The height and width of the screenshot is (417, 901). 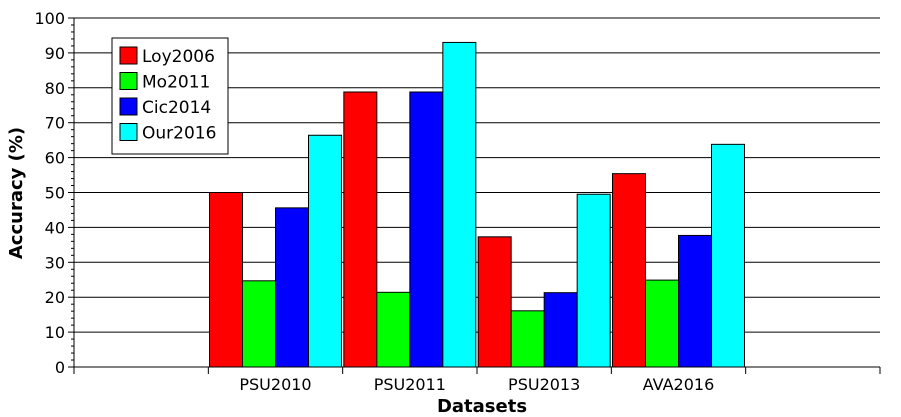 What do you see at coordinates (226, 280) in the screenshot?
I see `bar-loy2006-psu2010` at bounding box center [226, 280].